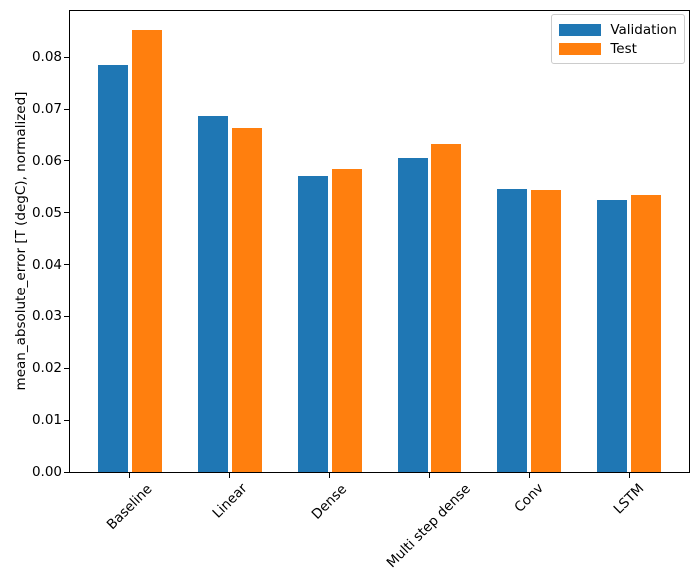 This screenshot has width=700, height=582. I want to click on y-tick-label-0.08: 0.08, so click(46, 57).